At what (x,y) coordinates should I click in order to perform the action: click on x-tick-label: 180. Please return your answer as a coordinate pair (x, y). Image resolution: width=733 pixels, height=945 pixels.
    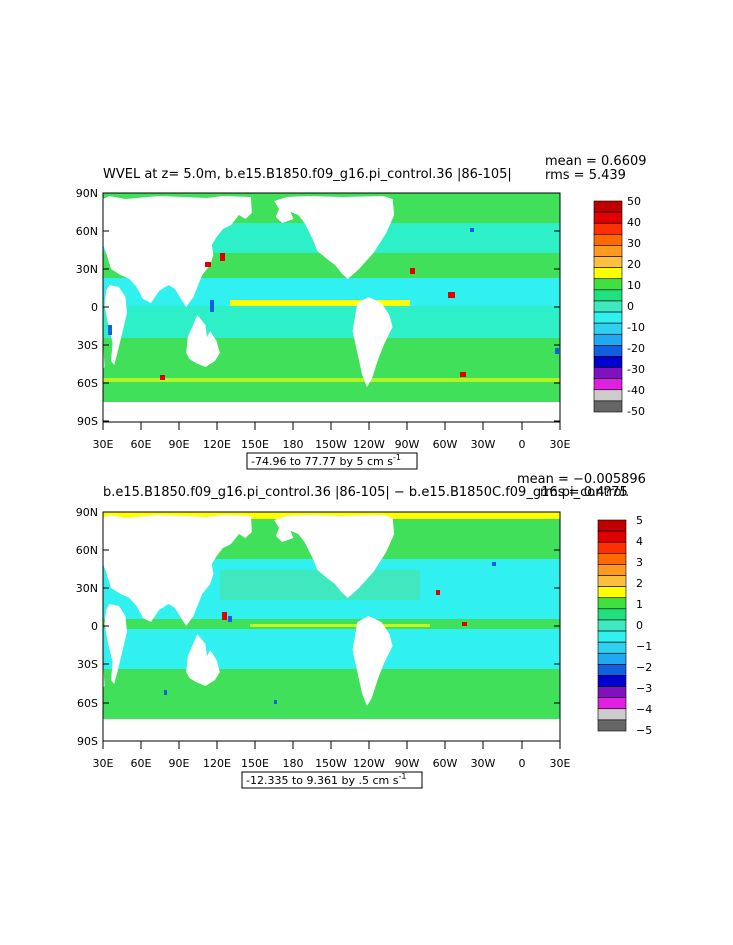
    Looking at the image, I should click on (293, 763).